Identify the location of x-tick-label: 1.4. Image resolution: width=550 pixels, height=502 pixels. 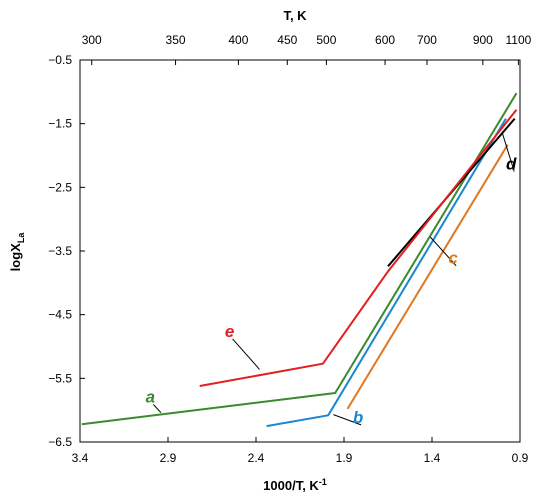
(432, 458).